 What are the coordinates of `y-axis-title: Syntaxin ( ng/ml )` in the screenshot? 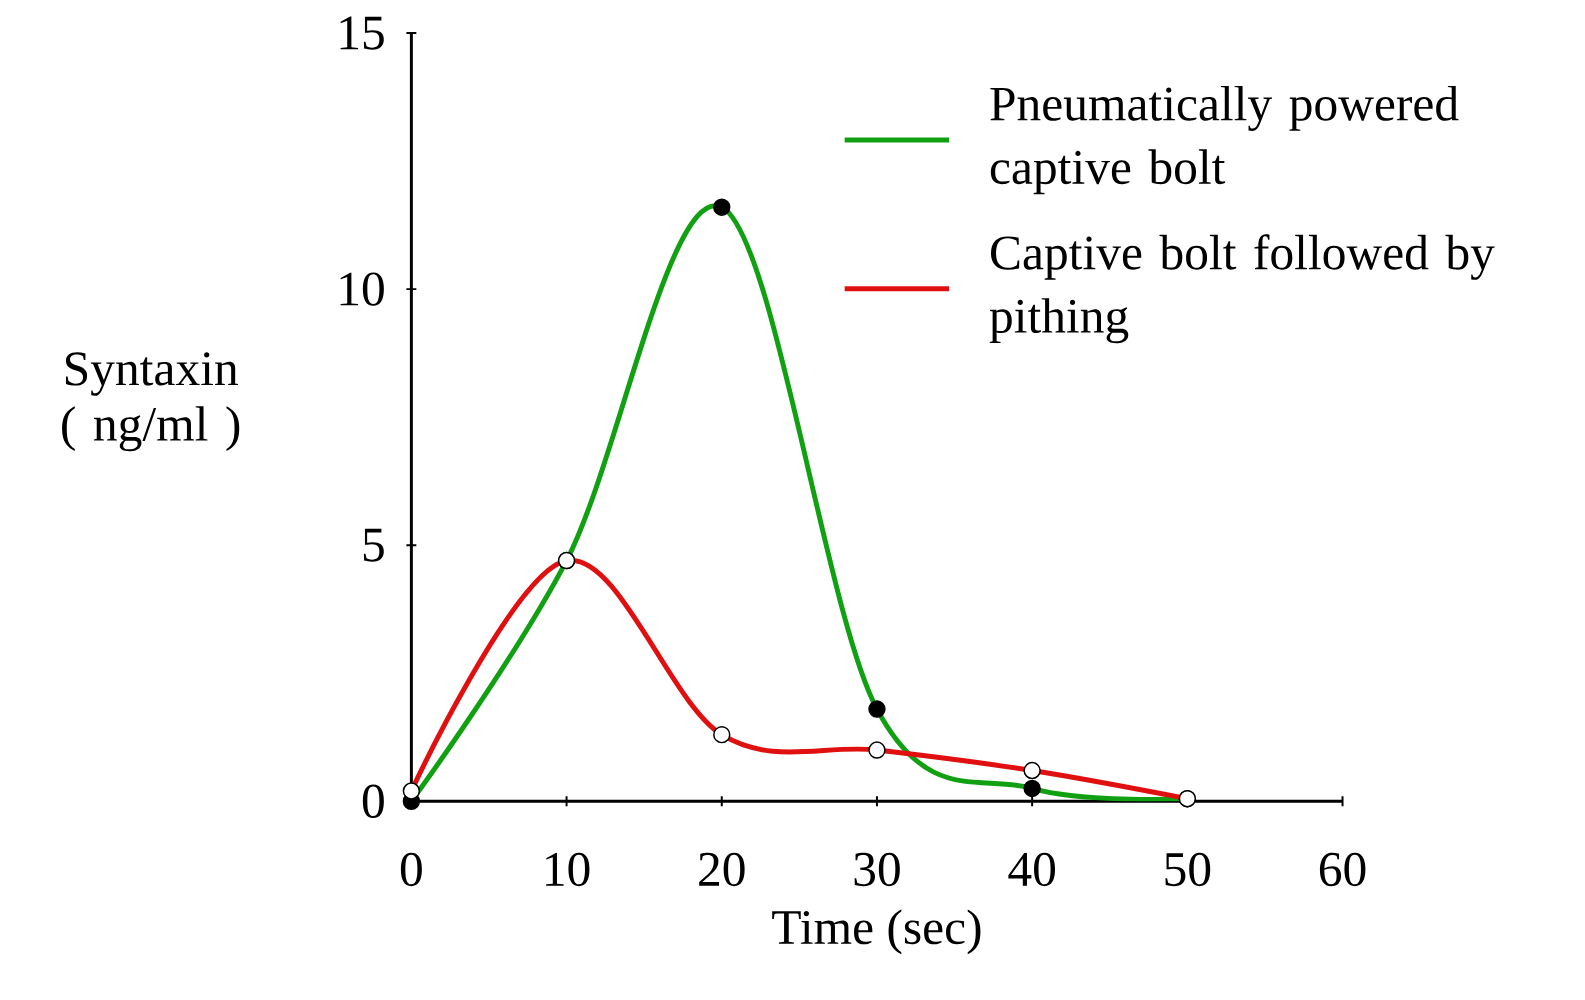 It's located at (151, 402).